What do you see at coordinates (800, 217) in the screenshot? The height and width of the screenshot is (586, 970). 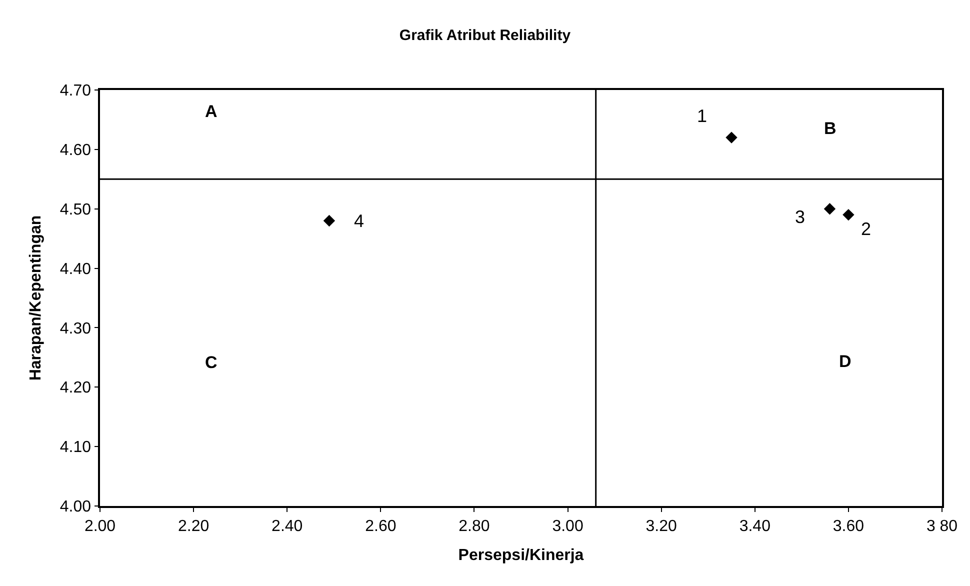 I see `annotation: 3` at bounding box center [800, 217].